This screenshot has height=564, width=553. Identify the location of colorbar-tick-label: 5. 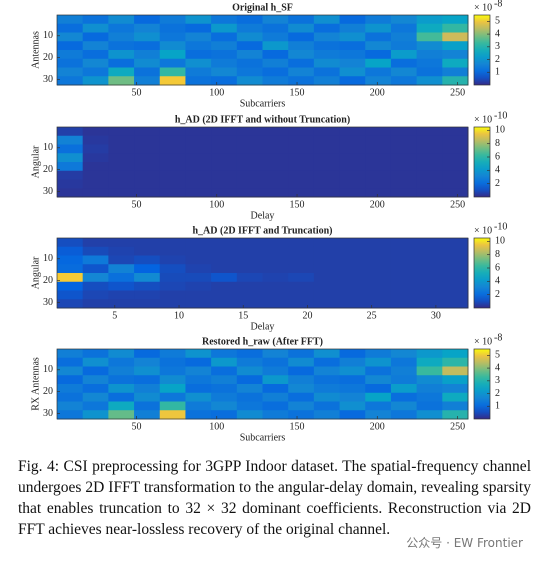
(497, 21).